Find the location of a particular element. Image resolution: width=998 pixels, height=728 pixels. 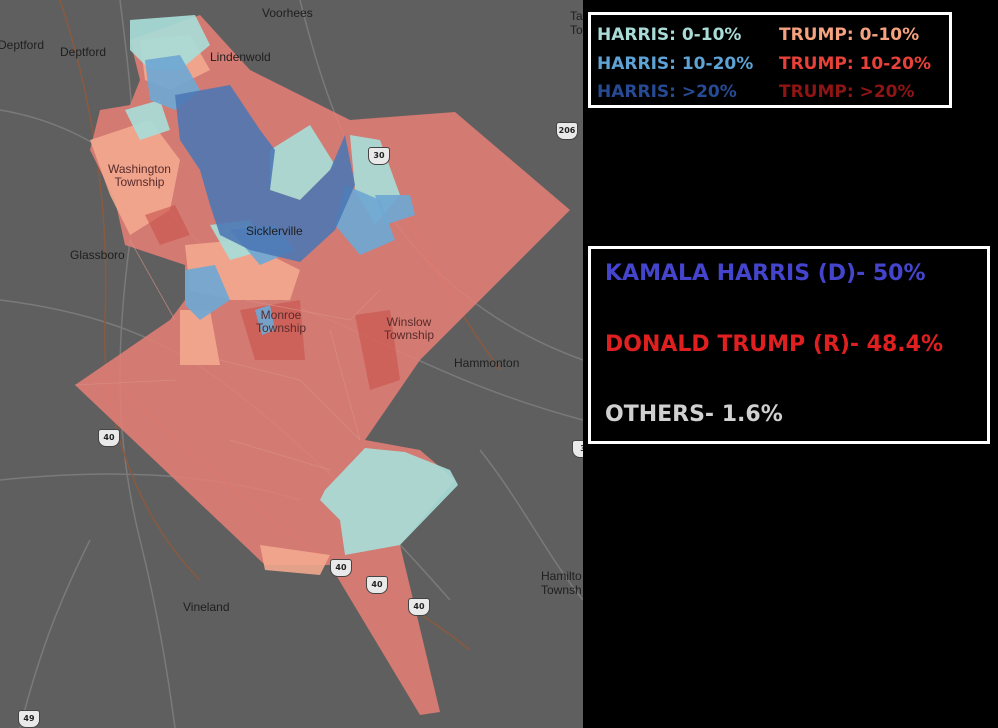

place-label: Vineland is located at coordinates (206, 607).